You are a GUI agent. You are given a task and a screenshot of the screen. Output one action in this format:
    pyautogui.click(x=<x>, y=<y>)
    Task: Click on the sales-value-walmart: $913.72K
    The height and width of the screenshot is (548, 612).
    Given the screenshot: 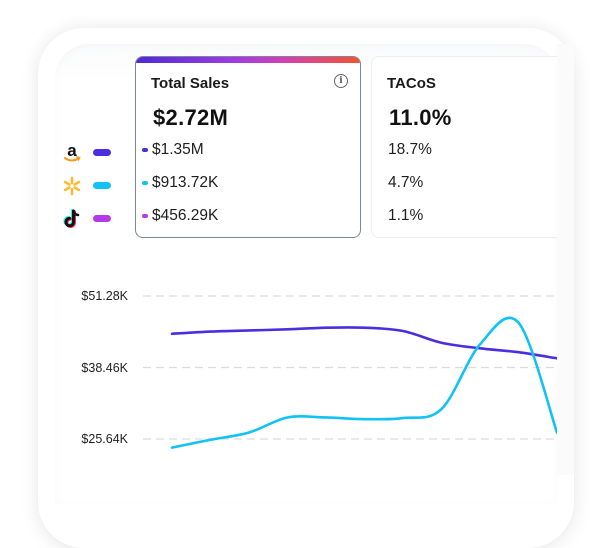 What is the action you would take?
    pyautogui.click(x=185, y=182)
    